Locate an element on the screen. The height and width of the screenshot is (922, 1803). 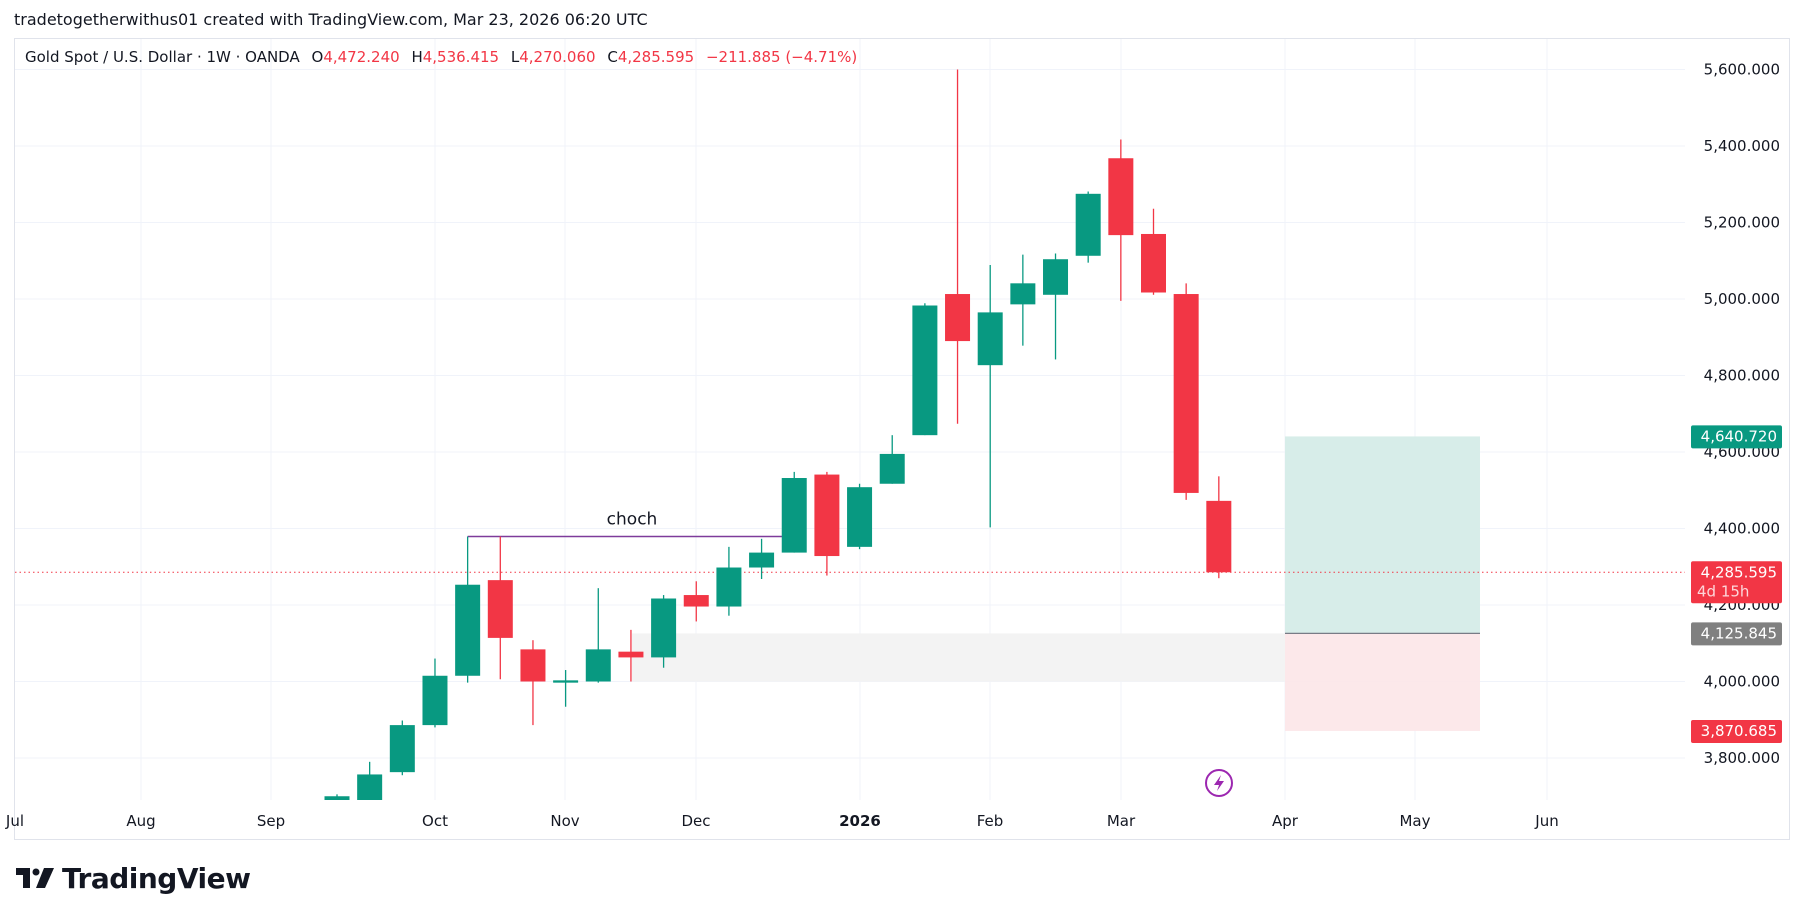
stop-price-tag: 3,870.685 is located at coordinates (1736, 731).